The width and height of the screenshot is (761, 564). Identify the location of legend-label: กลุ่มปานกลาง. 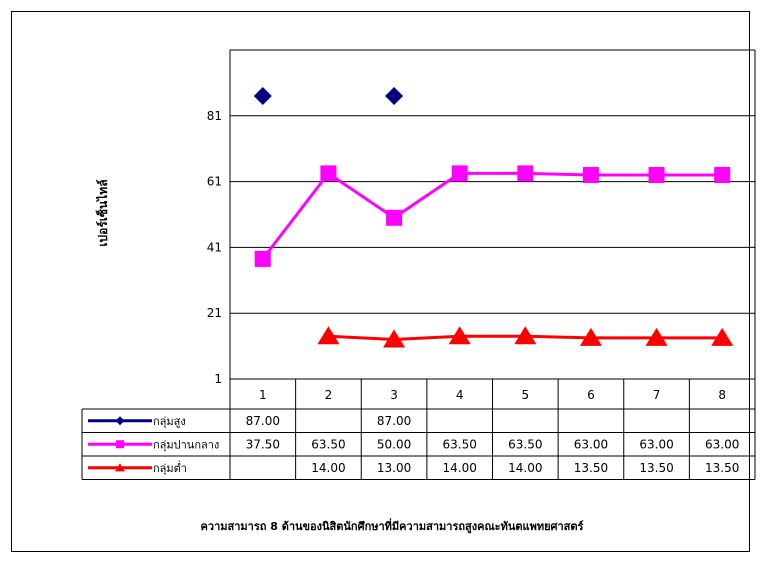
(186, 444).